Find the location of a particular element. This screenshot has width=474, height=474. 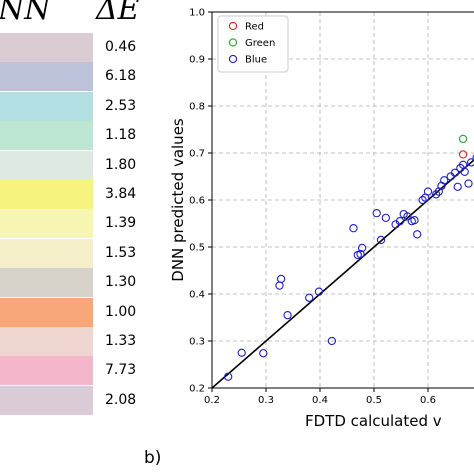

x-tick-label: 0.5 is located at coordinates (374, 400).